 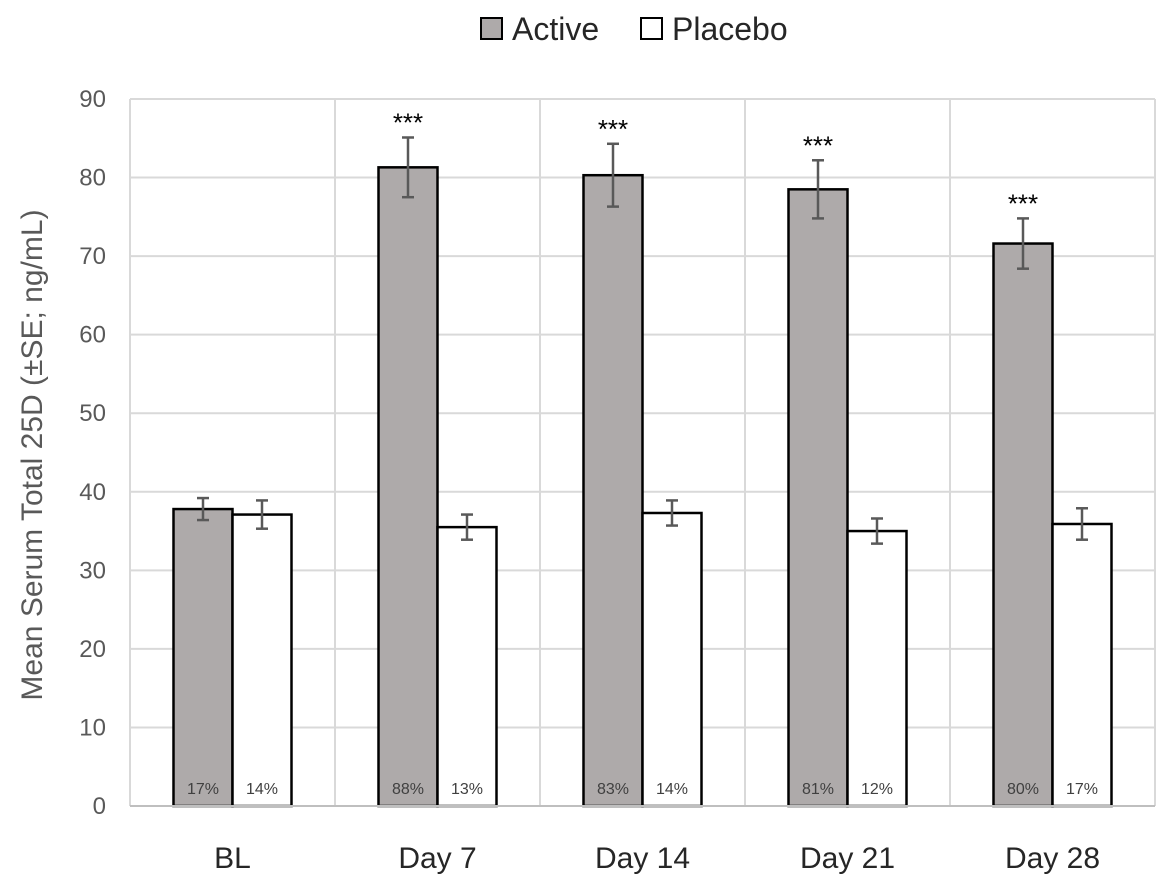 What do you see at coordinates (634, 29) in the screenshot?
I see `legend: Active Placebo` at bounding box center [634, 29].